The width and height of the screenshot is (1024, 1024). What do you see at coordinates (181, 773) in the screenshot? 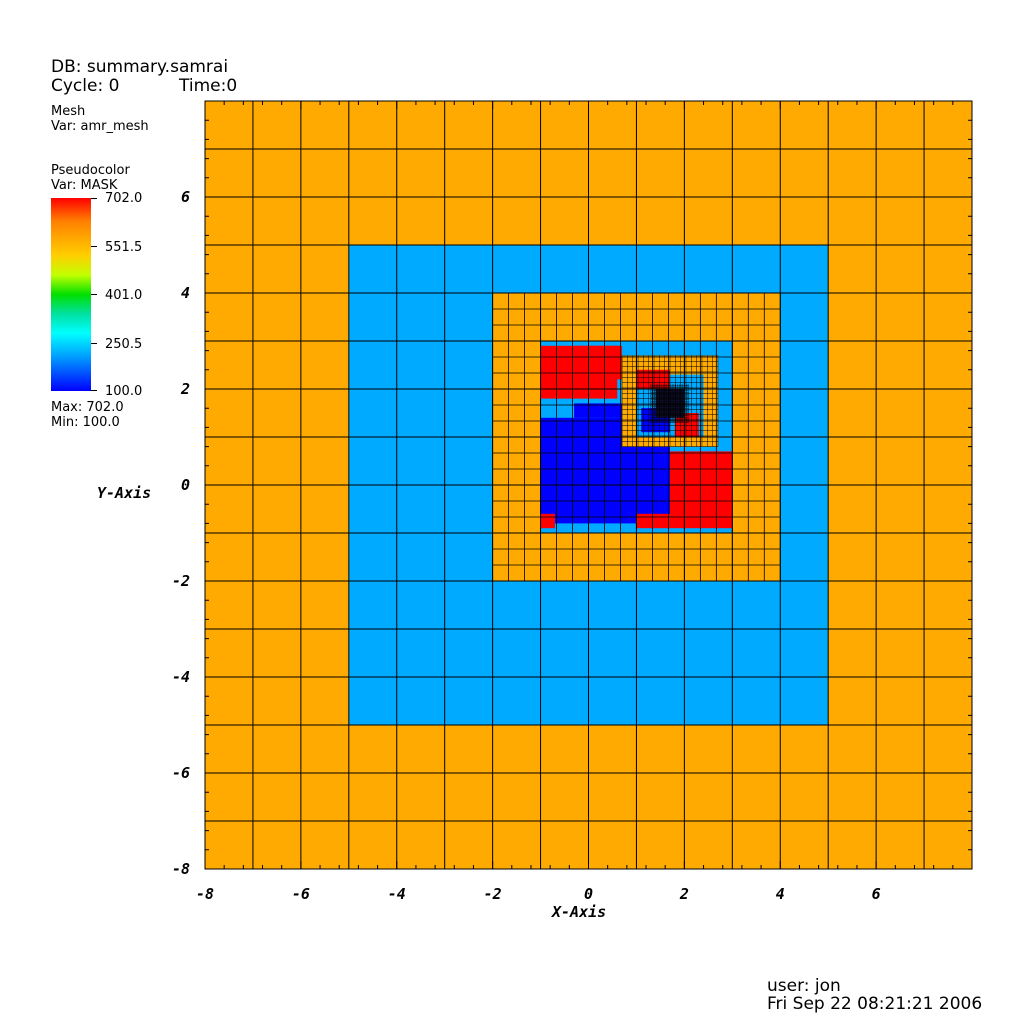
I see `y-tick-label: -6` at bounding box center [181, 773].